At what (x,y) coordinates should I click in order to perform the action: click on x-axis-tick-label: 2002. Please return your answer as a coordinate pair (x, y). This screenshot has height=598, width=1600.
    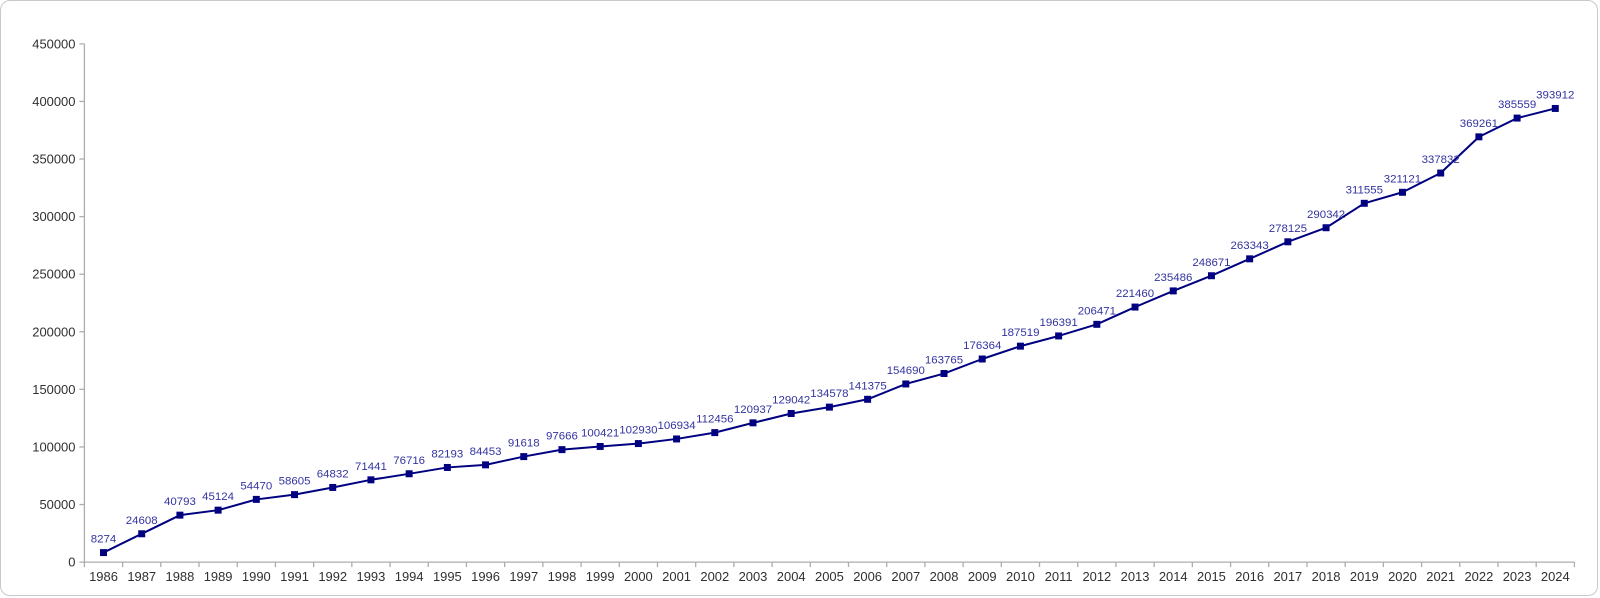
    Looking at the image, I should click on (714, 576).